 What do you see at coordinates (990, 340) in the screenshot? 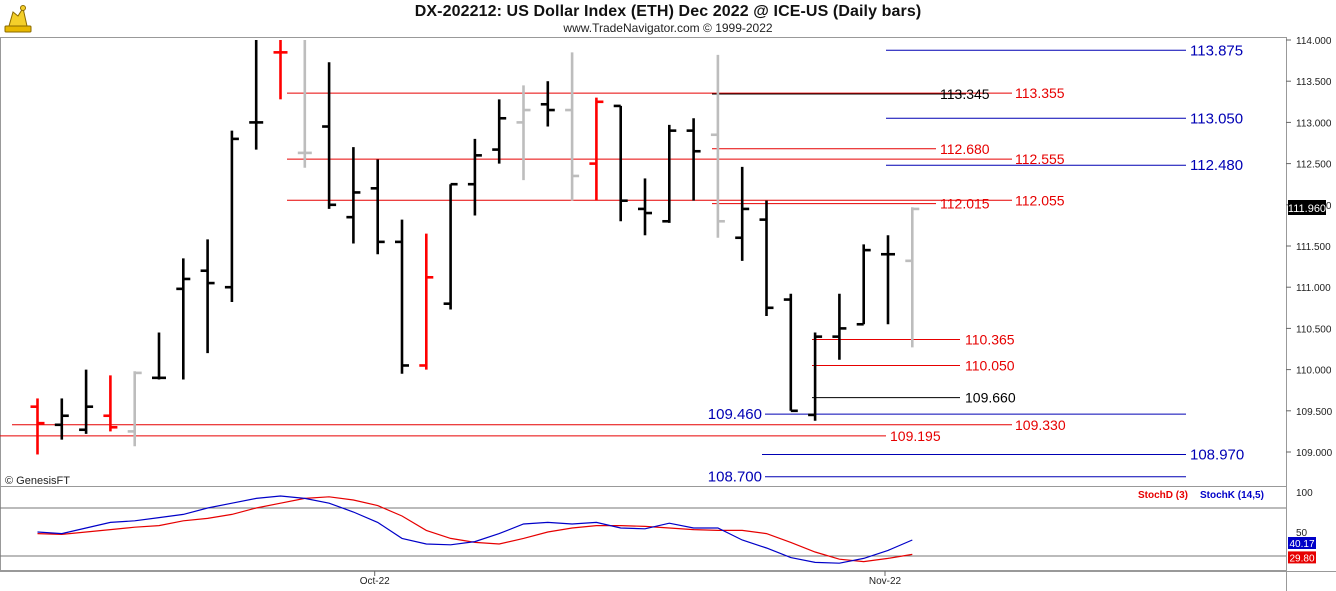
I see `level-label: 110.365` at bounding box center [990, 340].